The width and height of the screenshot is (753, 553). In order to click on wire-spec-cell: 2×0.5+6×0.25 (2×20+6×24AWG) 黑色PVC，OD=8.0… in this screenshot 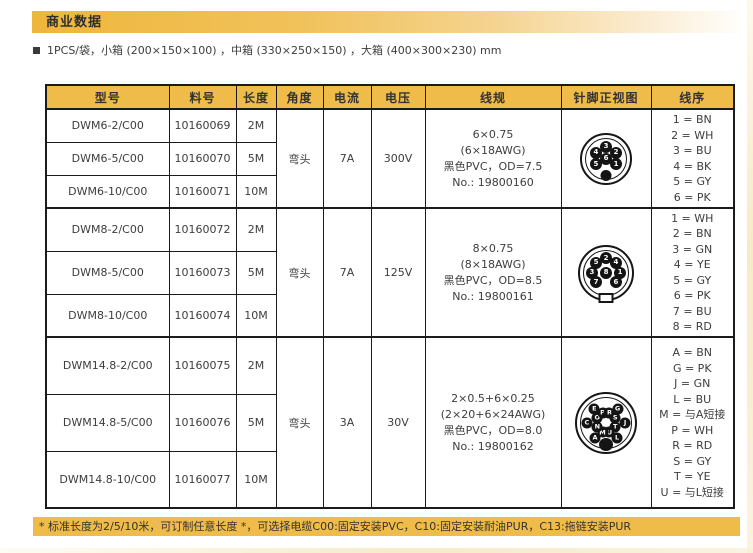, I will do `click(493, 422)`.